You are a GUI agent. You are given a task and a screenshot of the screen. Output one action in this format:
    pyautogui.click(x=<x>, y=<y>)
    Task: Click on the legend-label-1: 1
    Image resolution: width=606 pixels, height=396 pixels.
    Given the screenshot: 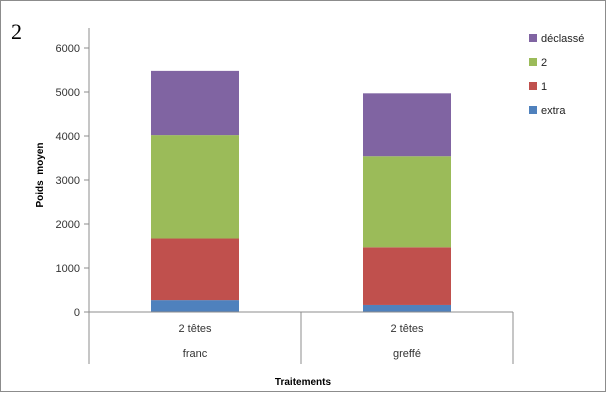 What is the action you would take?
    pyautogui.click(x=544, y=87)
    